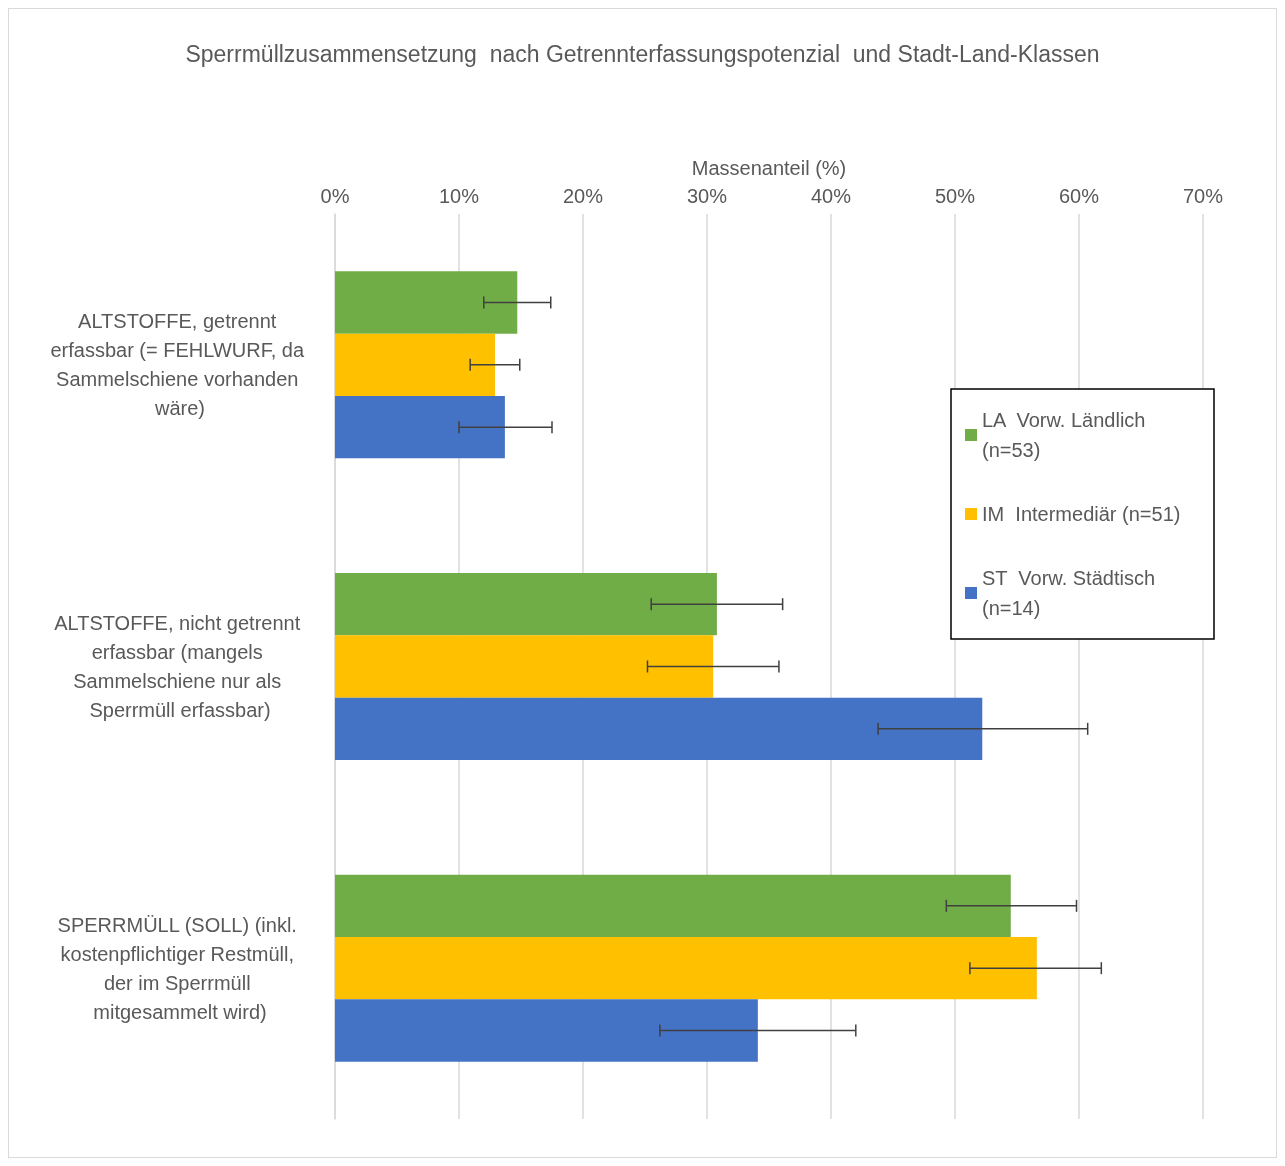 This screenshot has width=1285, height=1166. Describe the element at coordinates (642, 53) in the screenshot. I see `chart-title: Sperrmüllzusammensetzung nach Getrennterfassungspotenzial und Stadt-Land-Klassen` at that location.